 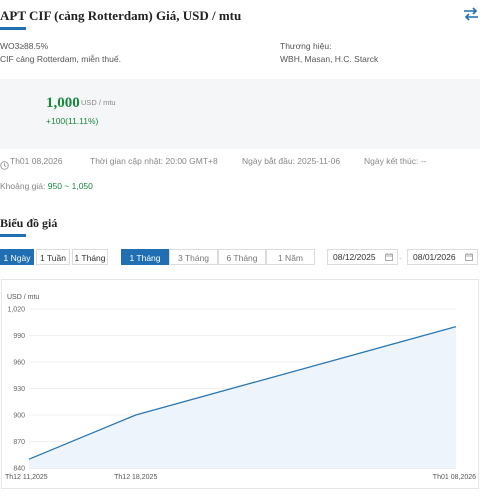 I want to click on y-tick-label: 900, so click(x=19, y=416).